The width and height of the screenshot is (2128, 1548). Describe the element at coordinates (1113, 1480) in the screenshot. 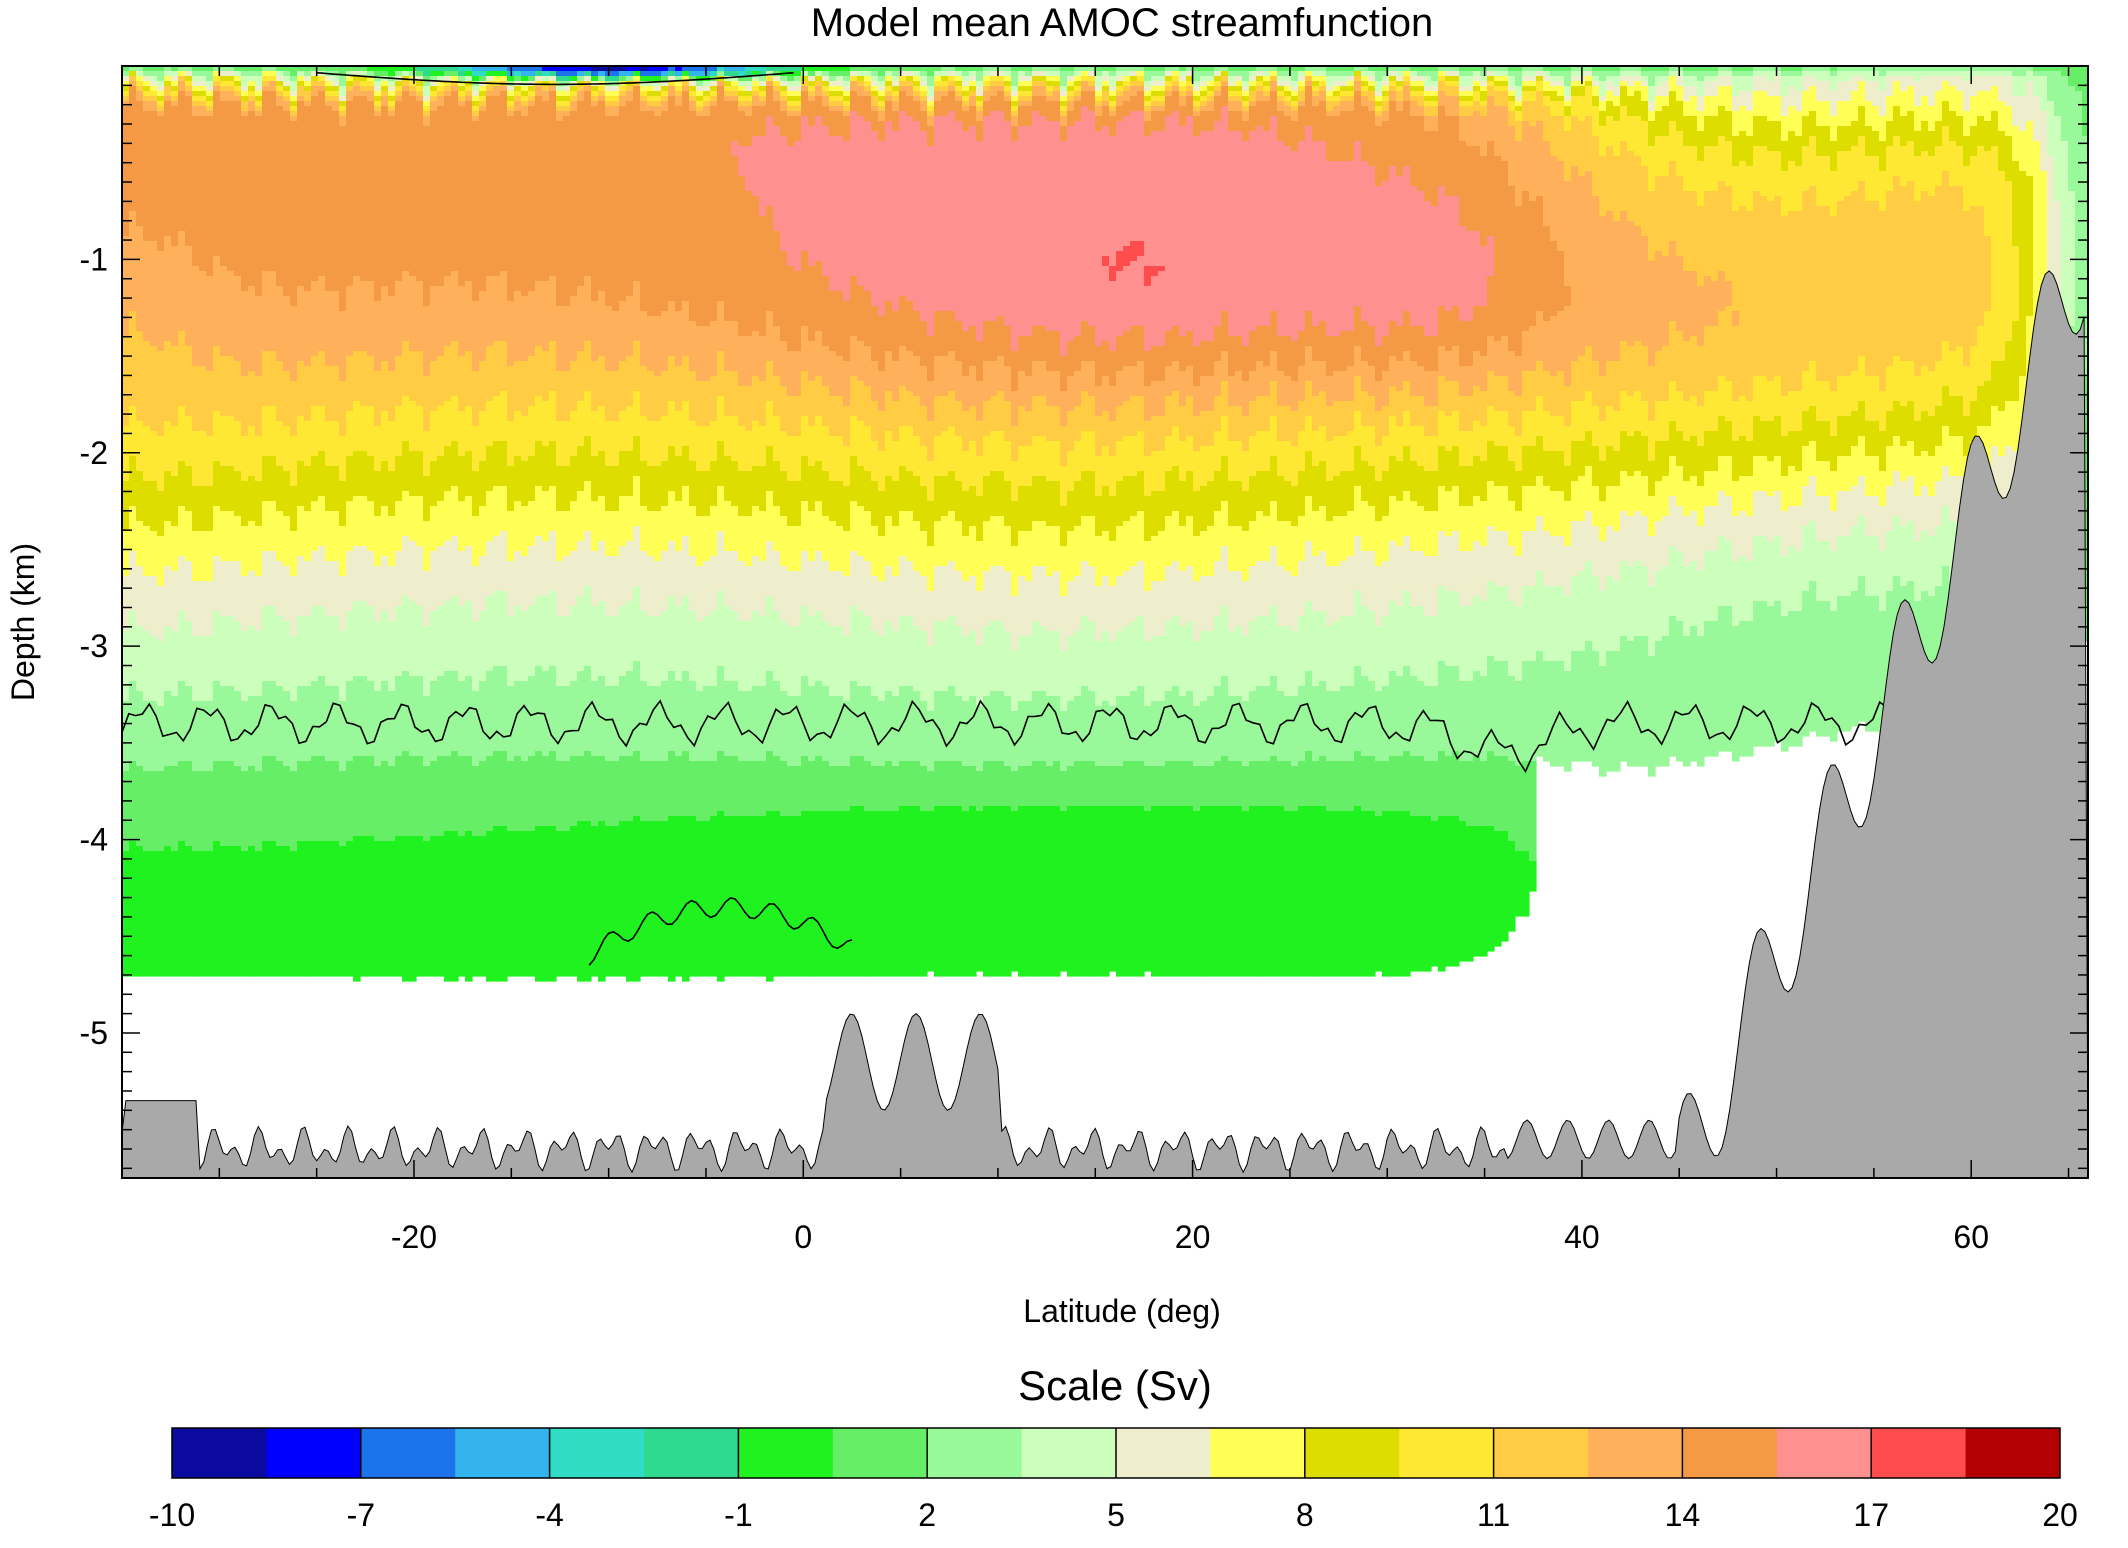

I see `colorbar: -10 -7 -4 -1 2 5 8 11 14 17 20` at that location.